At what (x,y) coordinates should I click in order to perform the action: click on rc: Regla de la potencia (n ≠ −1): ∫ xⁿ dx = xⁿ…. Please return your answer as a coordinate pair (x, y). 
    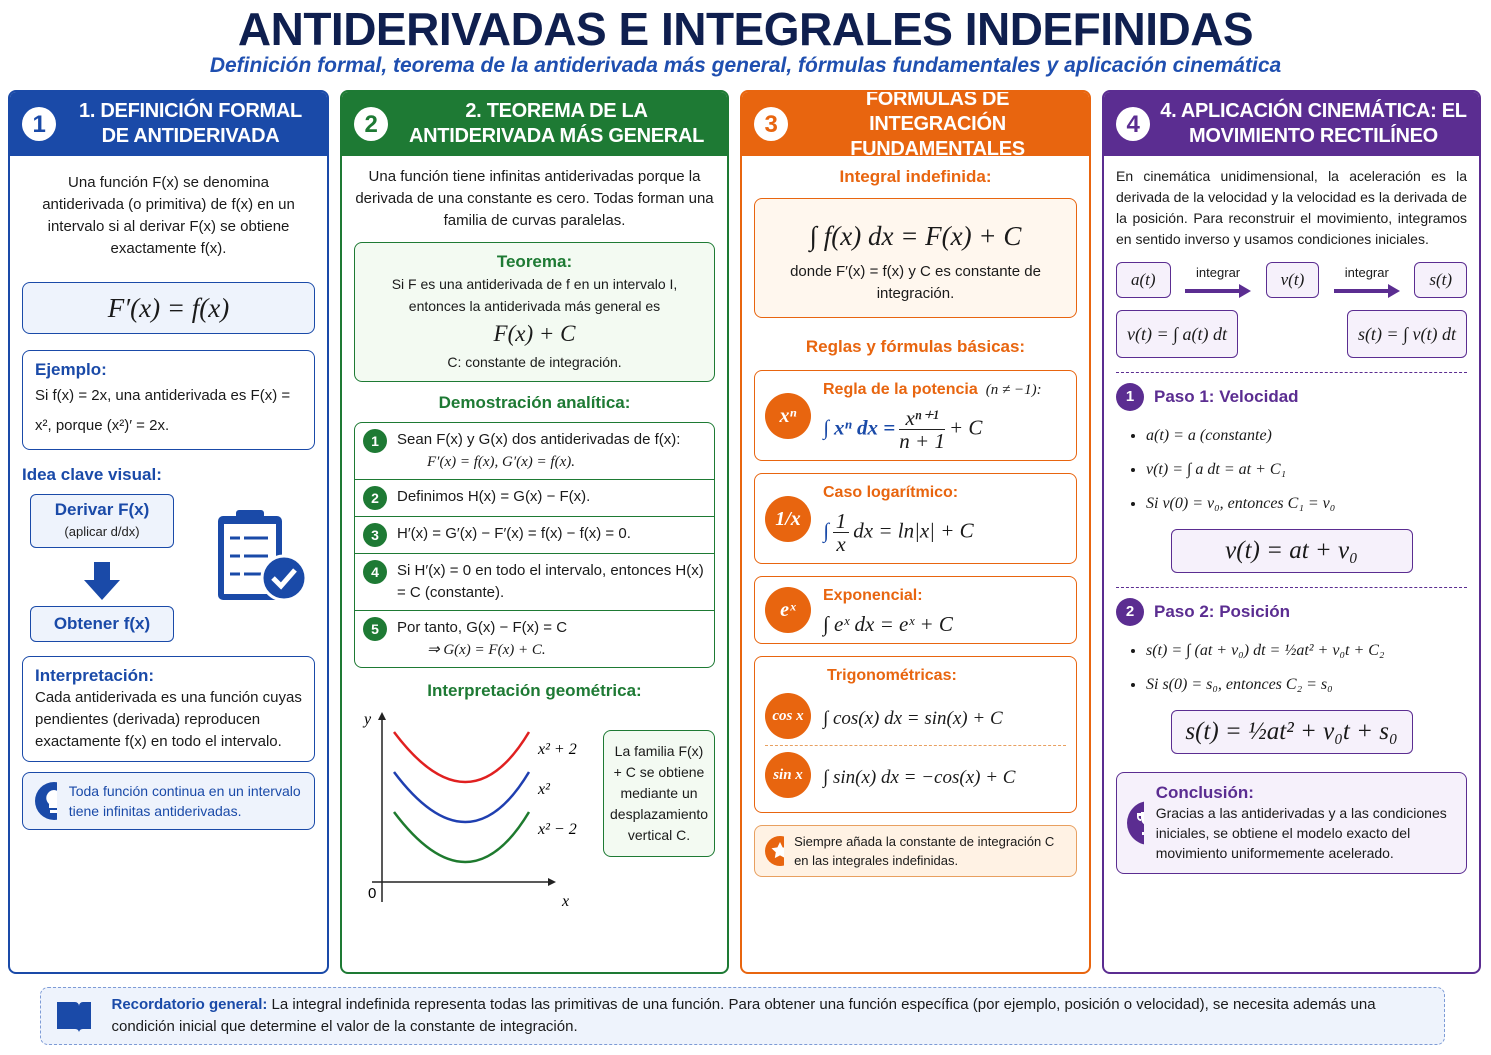
    Looking at the image, I should click on (932, 415).